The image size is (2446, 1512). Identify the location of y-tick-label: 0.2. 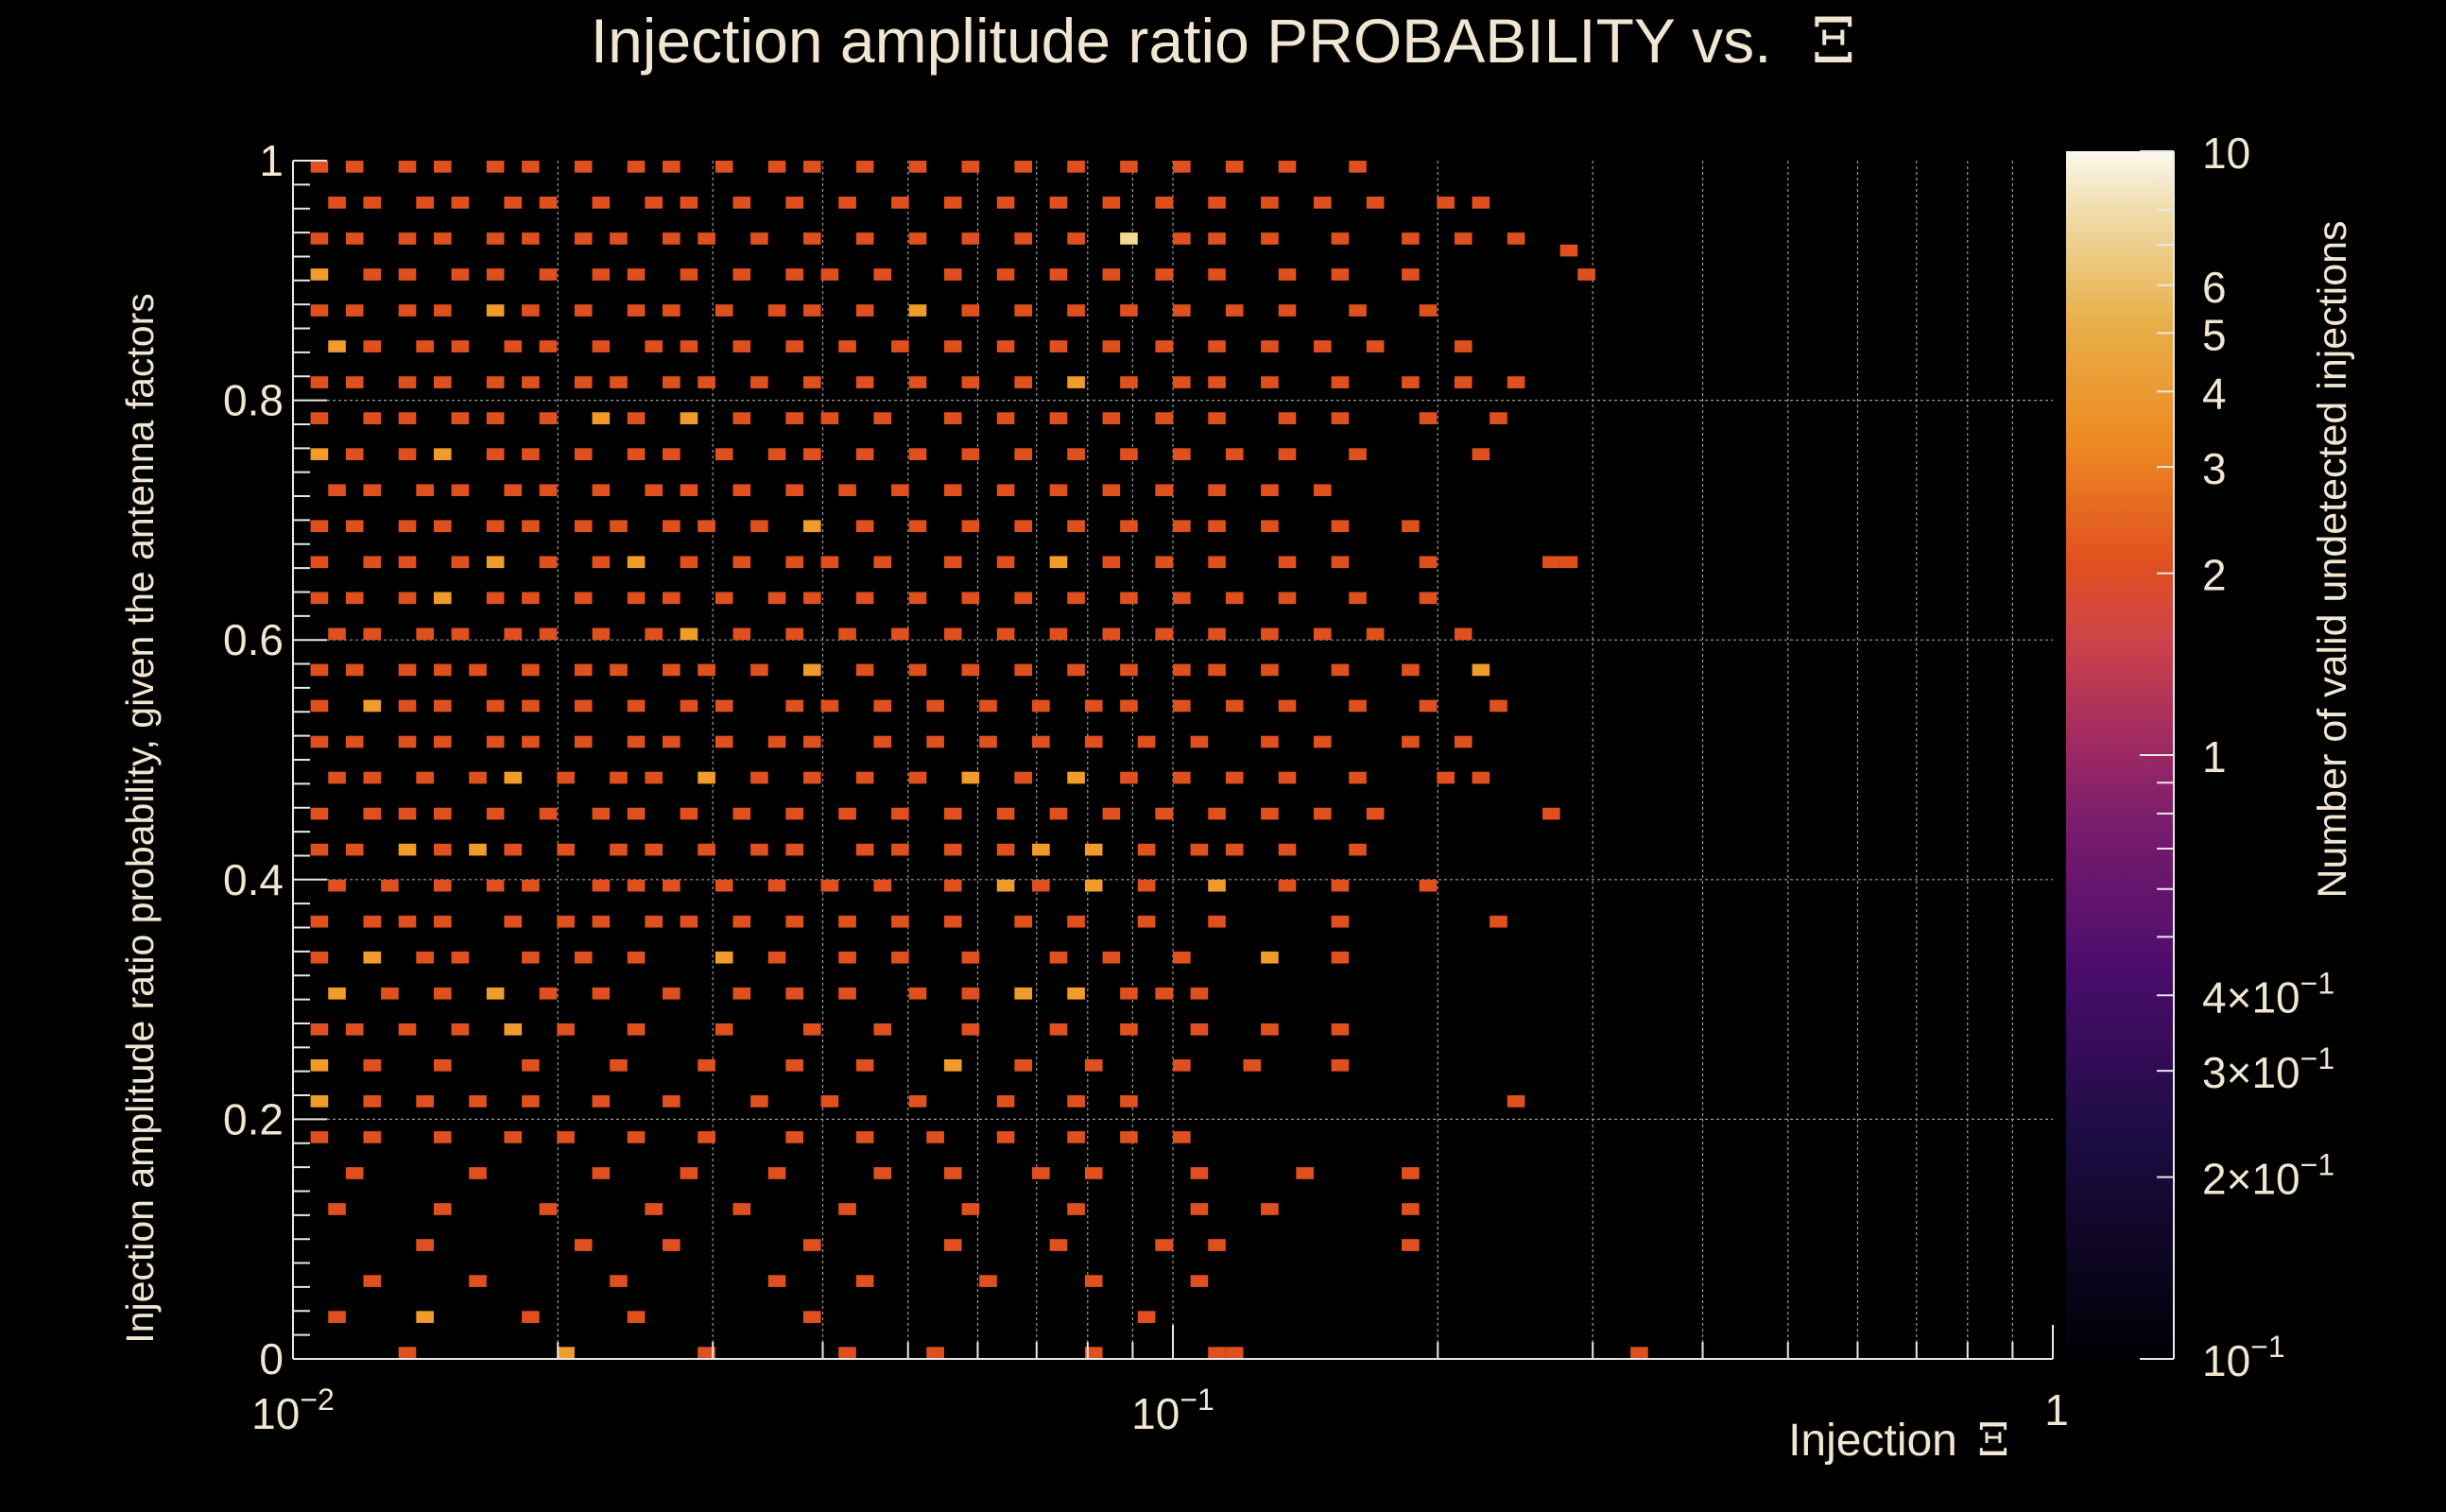
(253, 1118).